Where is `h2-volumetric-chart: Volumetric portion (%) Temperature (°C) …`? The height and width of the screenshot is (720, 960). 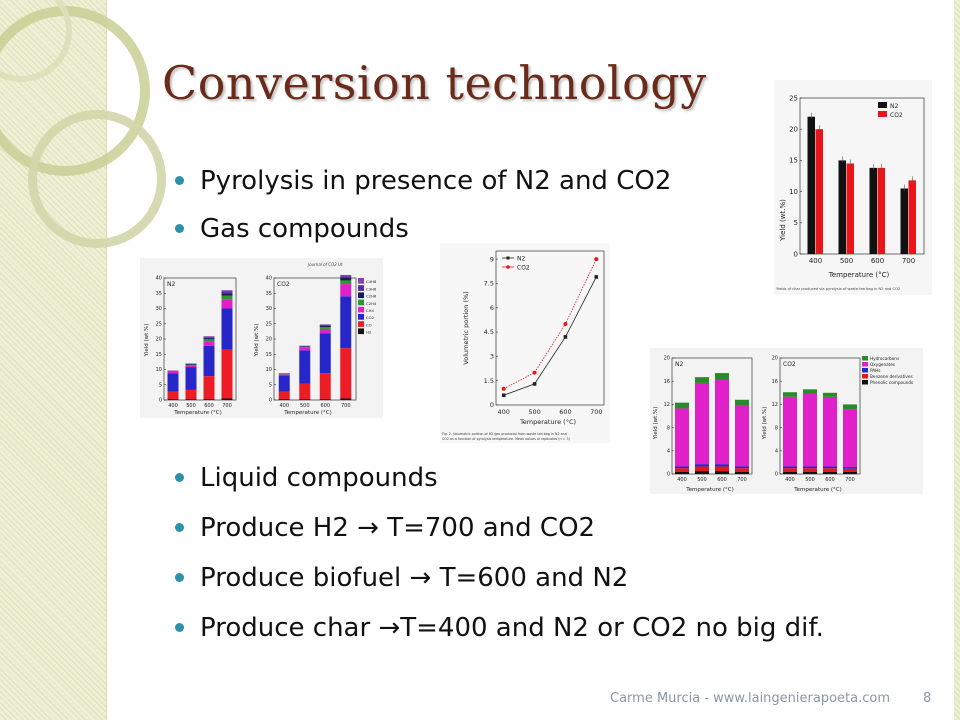 h2-volumetric-chart: Volumetric portion (%) Temperature (°C) … is located at coordinates (523, 345).